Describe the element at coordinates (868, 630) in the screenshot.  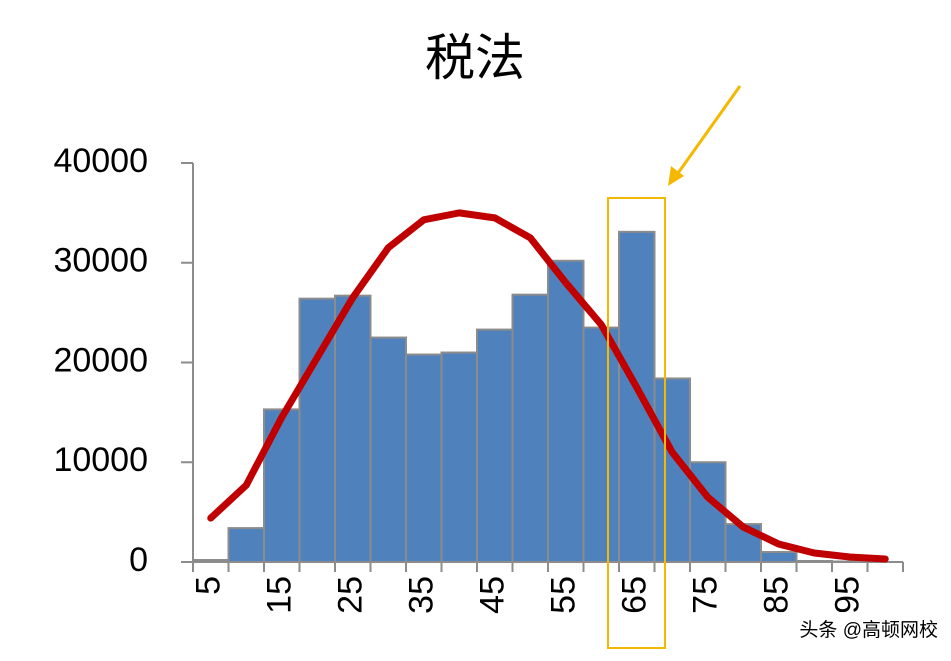
I see `watermark: 头条 @高顿网校` at that location.